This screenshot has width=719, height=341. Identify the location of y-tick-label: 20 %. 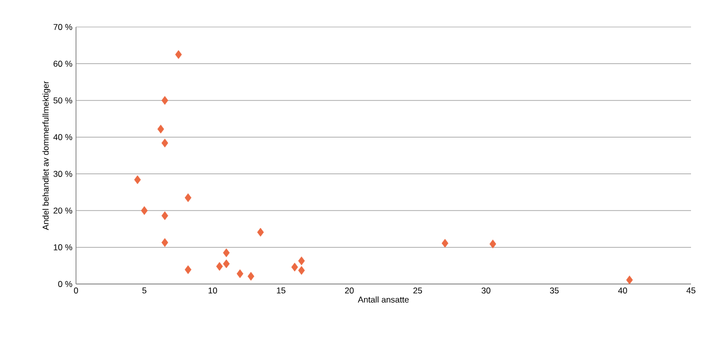
(63, 211).